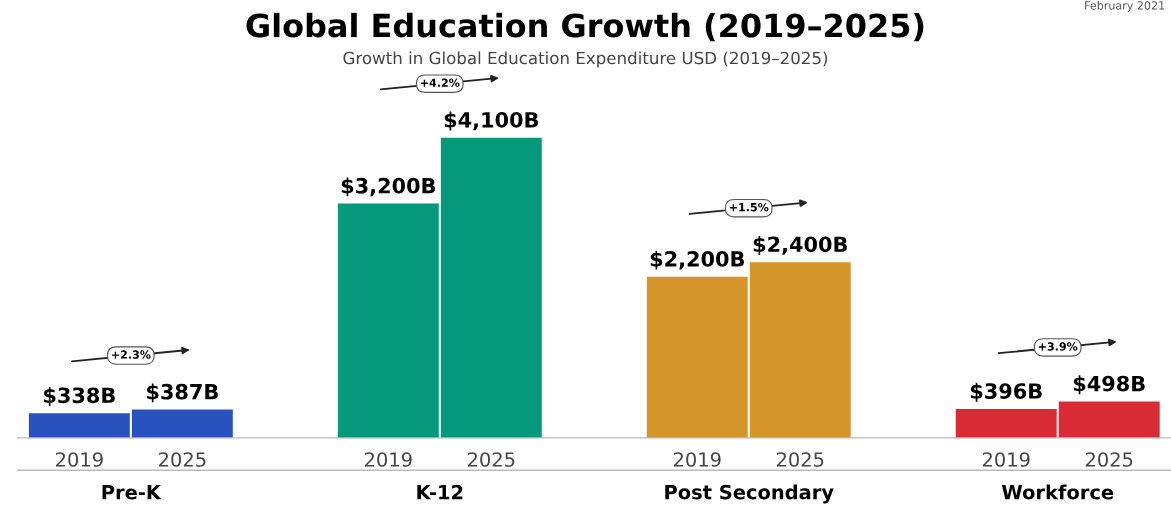 Image resolution: width=1171 pixels, height=514 pixels. Describe the element at coordinates (132, 492) in the screenshot. I see `text: Pre-K` at that location.